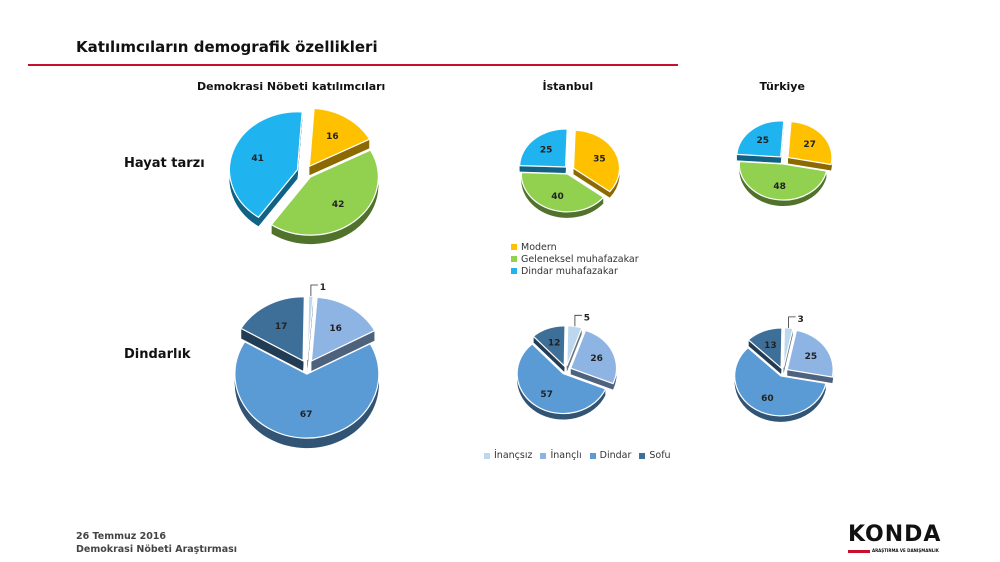 This screenshot has height=562, width=1000. Describe the element at coordinates (343, 329) in the screenshot. I see `pie-demokrasi-dindarlik-slice-inancli` at that location.